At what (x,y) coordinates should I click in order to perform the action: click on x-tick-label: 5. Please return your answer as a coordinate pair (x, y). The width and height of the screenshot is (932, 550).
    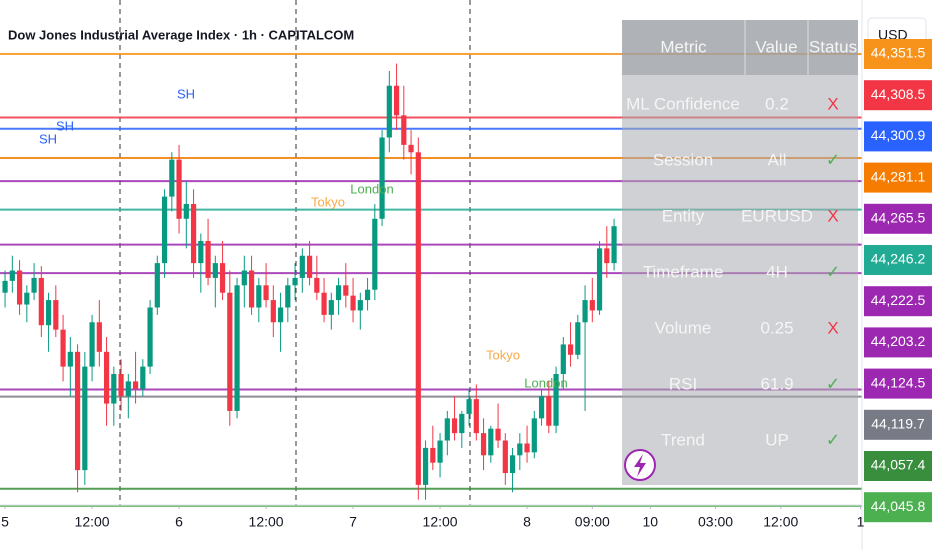
    Looking at the image, I should click on (5, 522).